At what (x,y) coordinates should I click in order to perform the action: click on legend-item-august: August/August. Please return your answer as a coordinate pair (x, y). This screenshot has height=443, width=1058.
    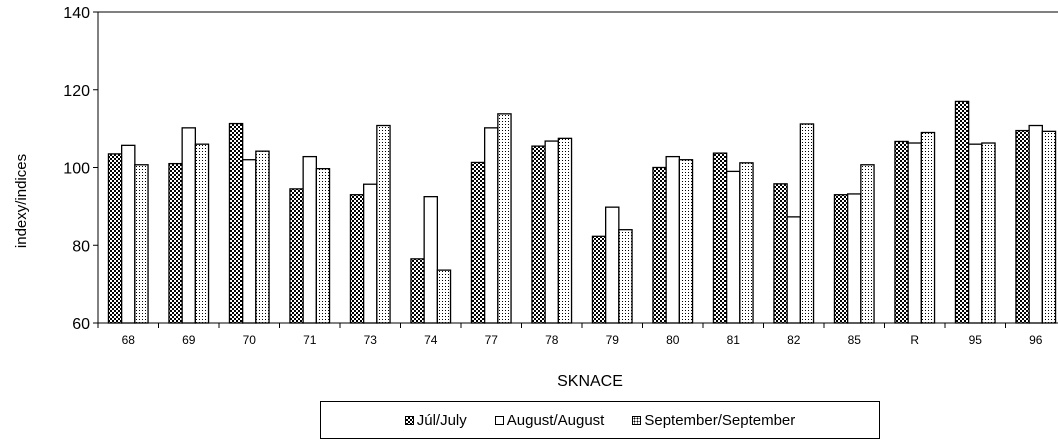
    Looking at the image, I should click on (549, 420).